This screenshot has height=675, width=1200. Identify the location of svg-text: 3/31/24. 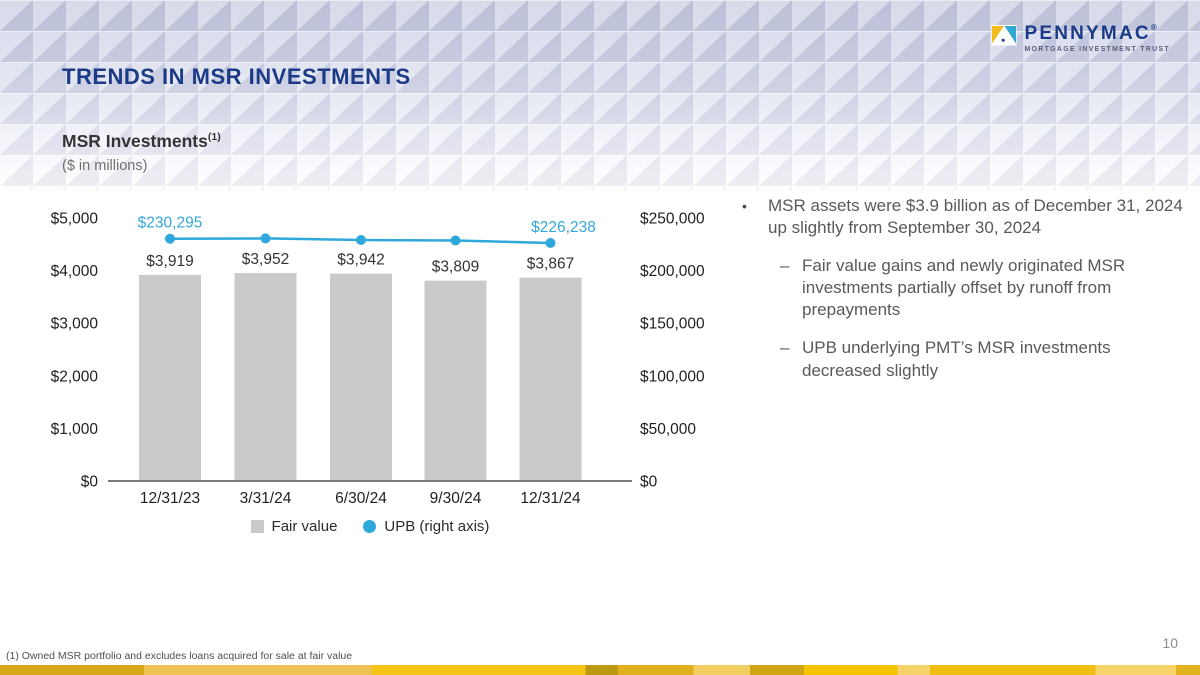
(266, 498).